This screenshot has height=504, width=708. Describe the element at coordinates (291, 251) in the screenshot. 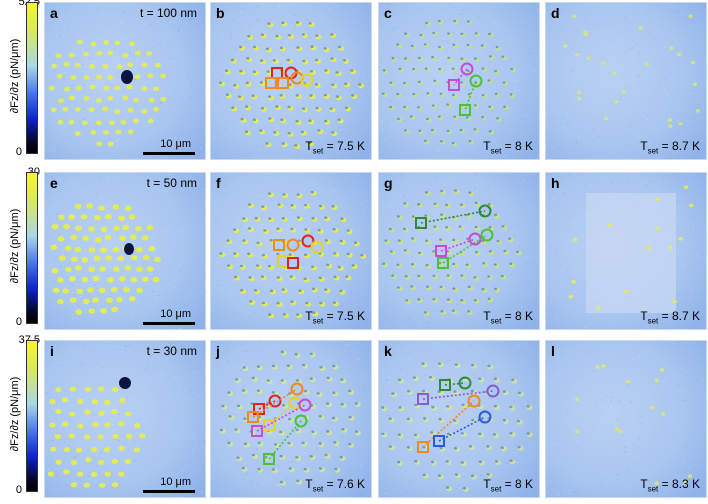

I see `panel-f: f Tset = 7.5 K` at that location.